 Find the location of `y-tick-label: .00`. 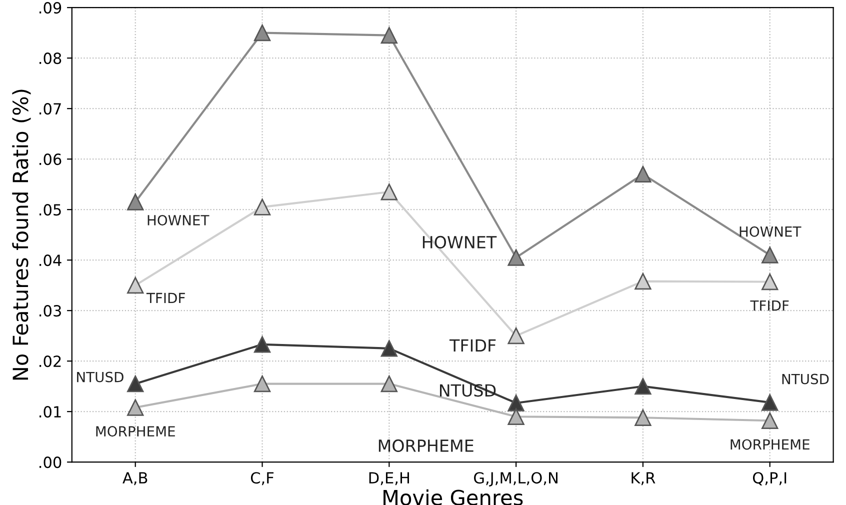

y-tick-label: .00 is located at coordinates (51, 462).